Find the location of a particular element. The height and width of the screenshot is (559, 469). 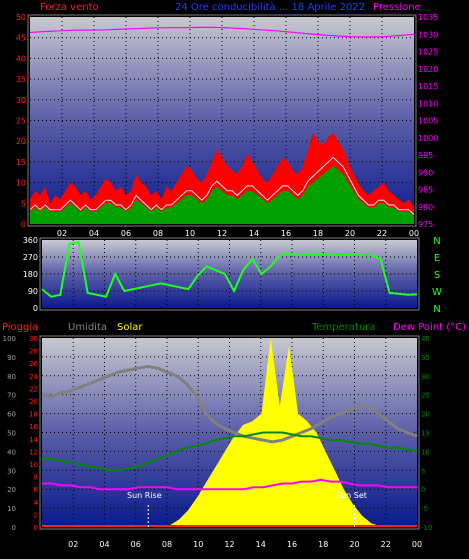

rain-axis-tick-label: 0 is located at coordinates (36, 528).